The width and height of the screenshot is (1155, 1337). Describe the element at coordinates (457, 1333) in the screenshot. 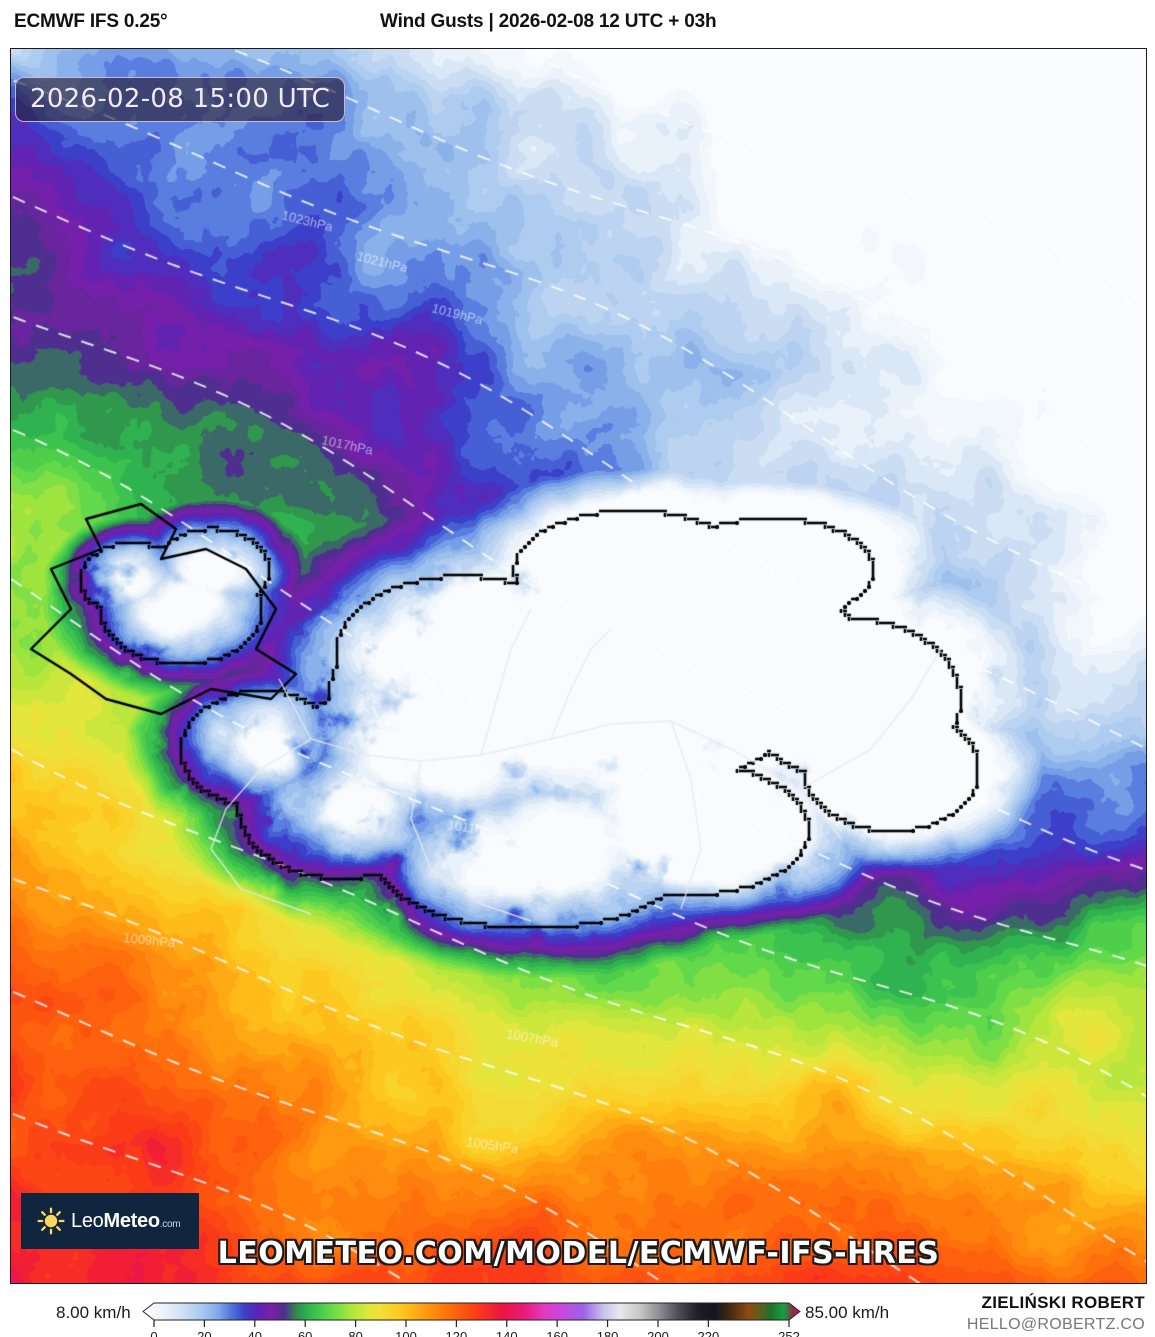

I see `svg-text: 120` at that location.